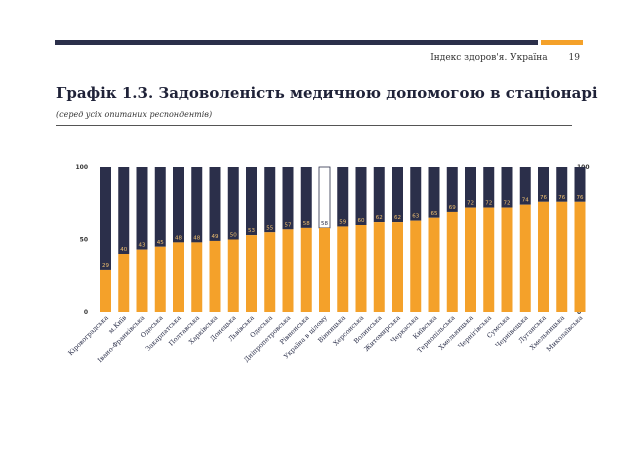 The width and height of the screenshot is (638, 455). What do you see at coordinates (314, 125) in the screenshot?
I see `title-divider` at bounding box center [314, 125].